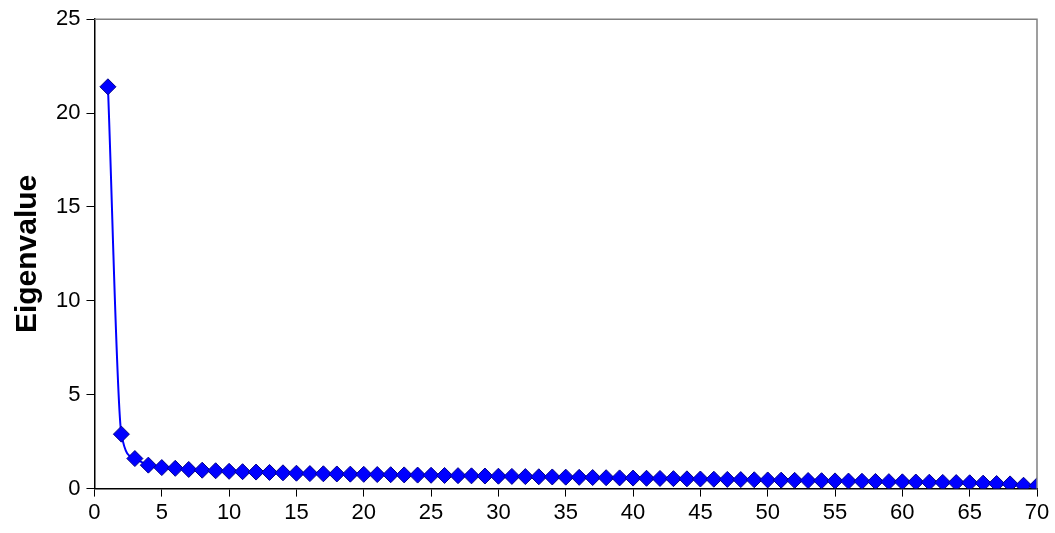 This screenshot has height=533, width=1055. What do you see at coordinates (969, 511) in the screenshot?
I see `x-tick-label: 65` at bounding box center [969, 511].